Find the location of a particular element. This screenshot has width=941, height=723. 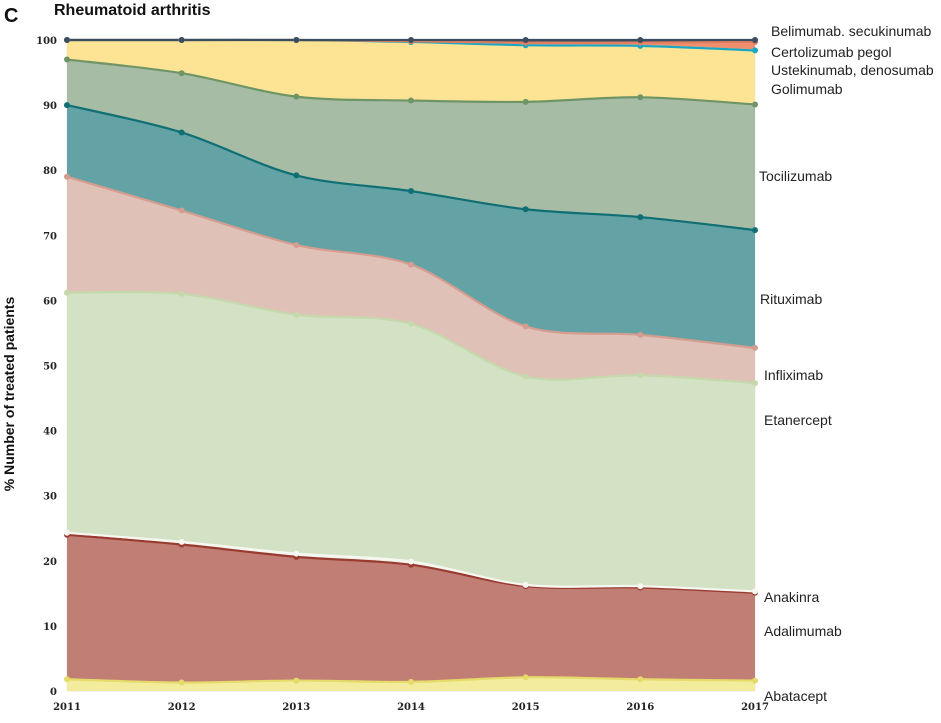

series-label-belimumab: Belimumab. secukinumab is located at coordinates (851, 31).